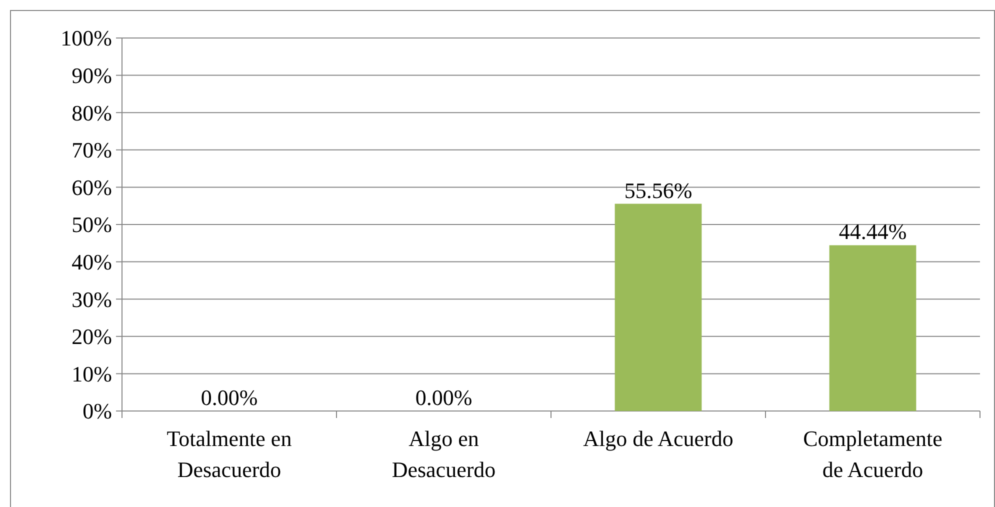 Image resolution: width=995 pixels, height=507 pixels. I want to click on x-tick-label: Completamente de Acuerdo, so click(872, 454).